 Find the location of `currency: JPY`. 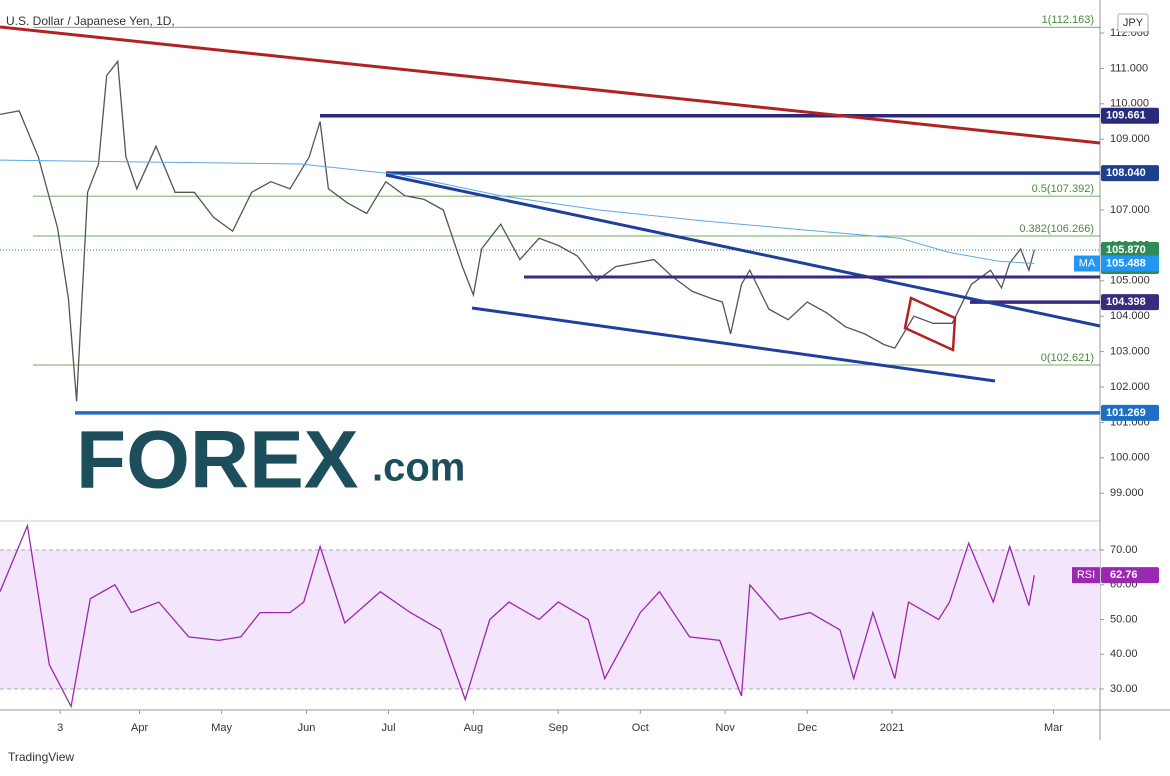

currency: JPY is located at coordinates (1133, 23).